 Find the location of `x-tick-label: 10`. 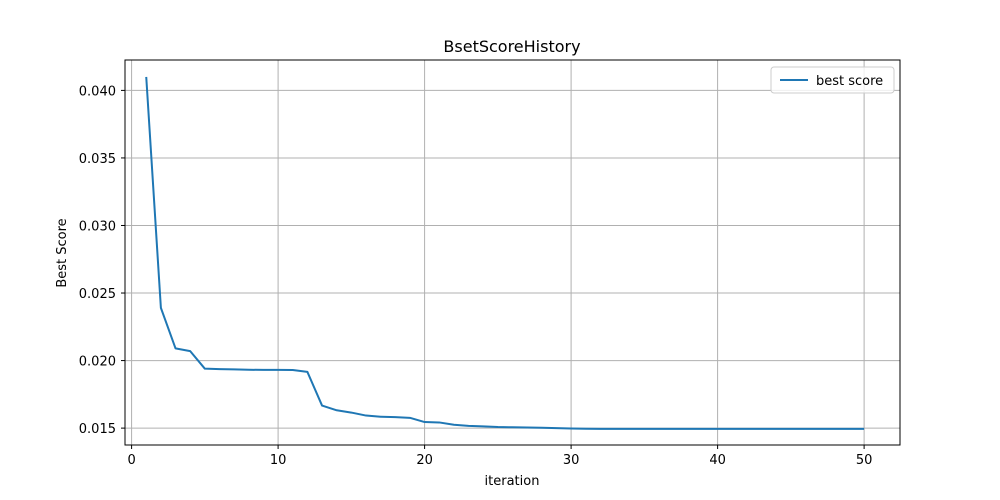

x-tick-label: 10 is located at coordinates (278, 460).